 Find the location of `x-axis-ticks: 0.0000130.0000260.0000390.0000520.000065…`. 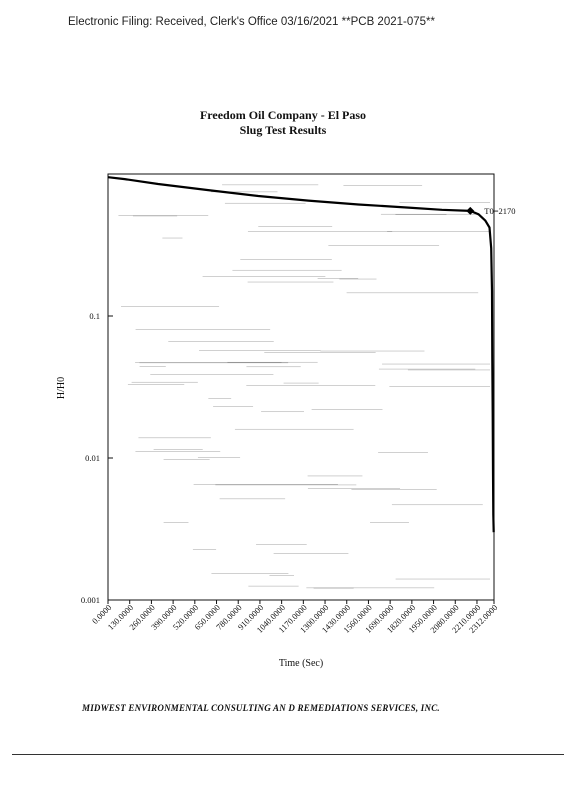

x-axis-ticks: 0.0000130.0000260.0000390.0000520.000065… is located at coordinates (294, 617).